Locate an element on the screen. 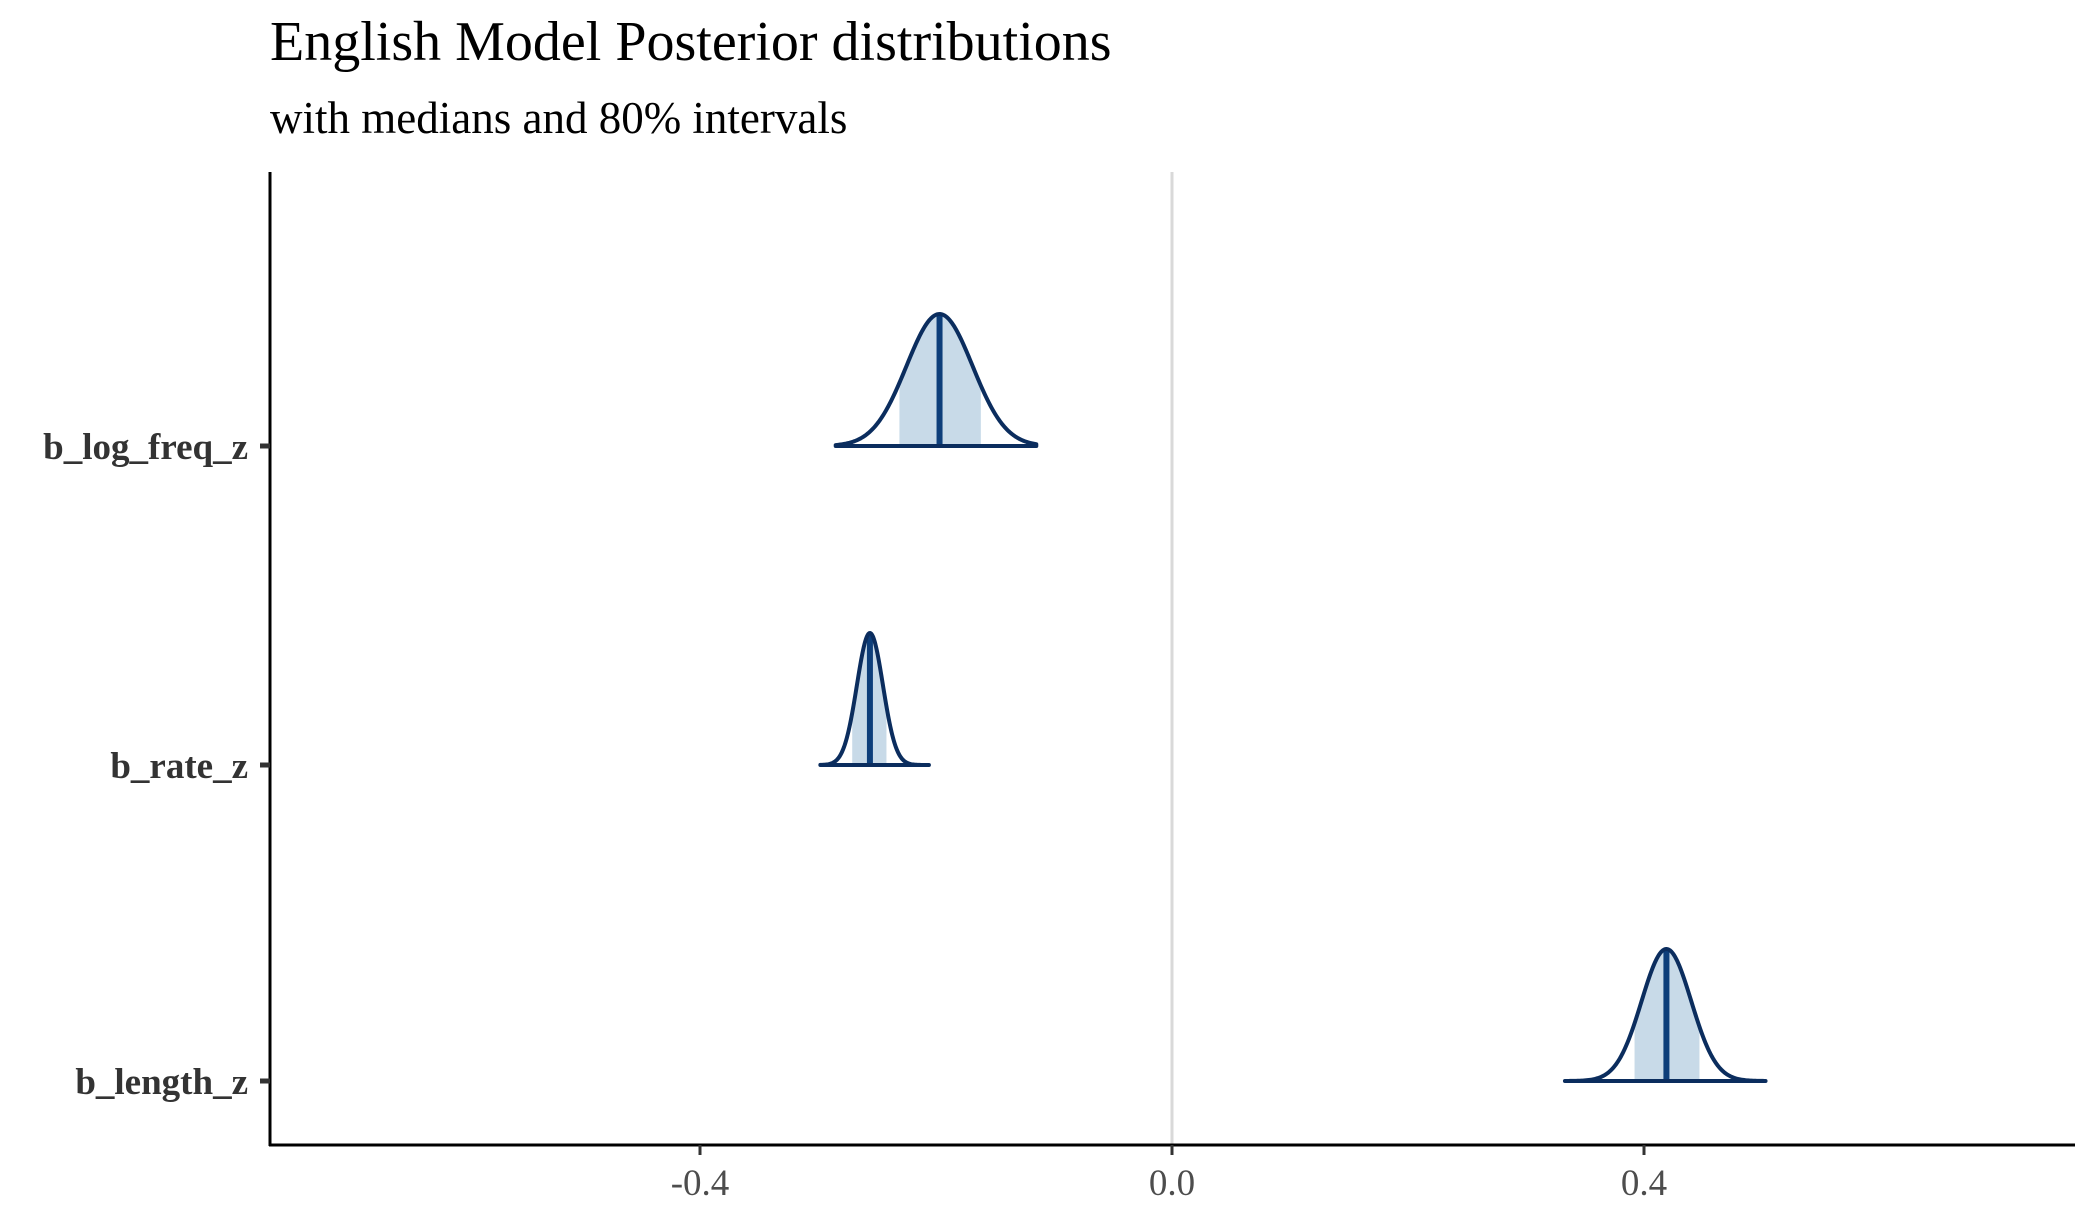  y-tick-label-b-rate-z: b_rate_z is located at coordinates (179, 766).